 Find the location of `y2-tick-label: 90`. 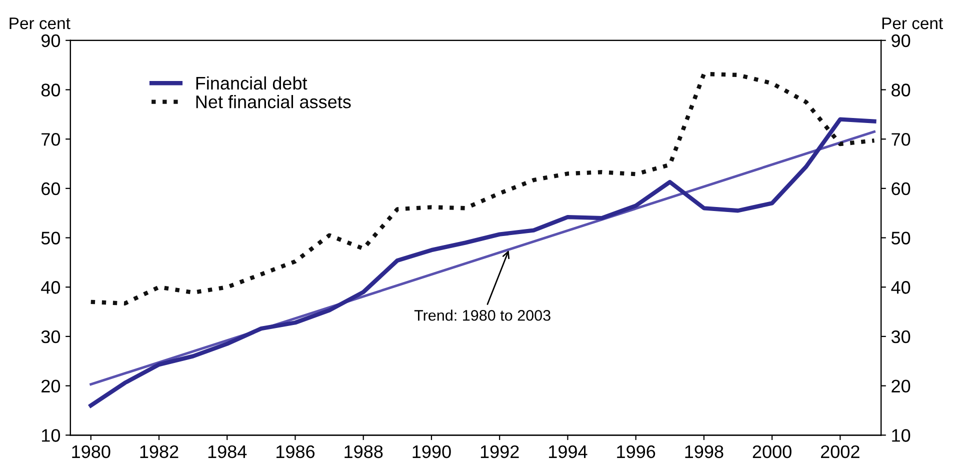

y2-tick-label: 90 is located at coordinates (901, 41).